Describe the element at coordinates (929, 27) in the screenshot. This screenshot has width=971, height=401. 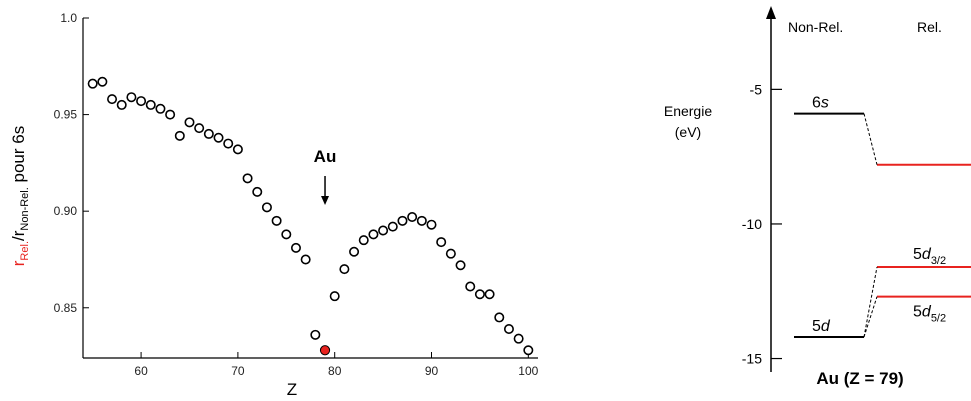
I see `column-header-rel: Rel.` at that location.